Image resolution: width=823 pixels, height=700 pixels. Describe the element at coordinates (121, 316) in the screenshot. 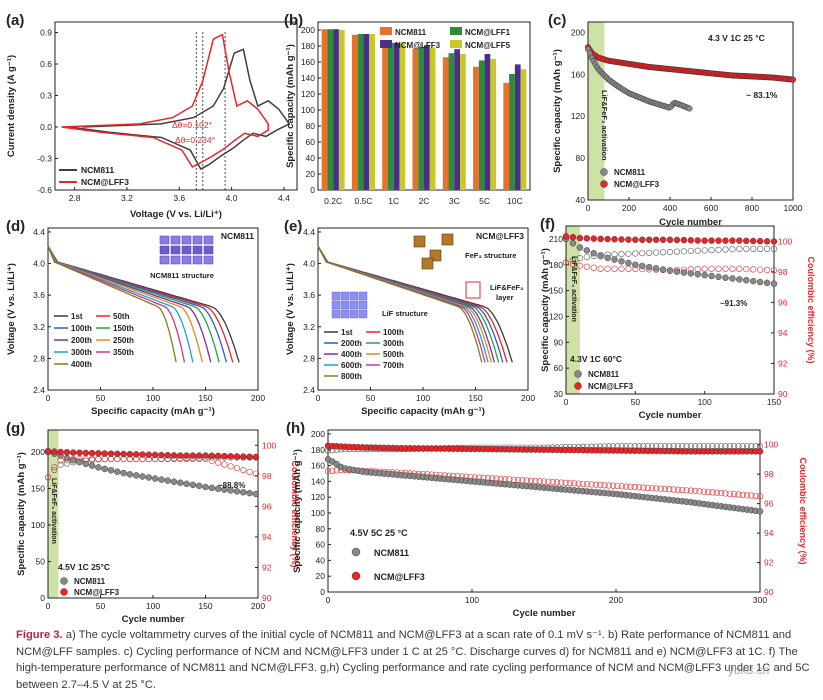

I see `legend-label: 50th` at that location.